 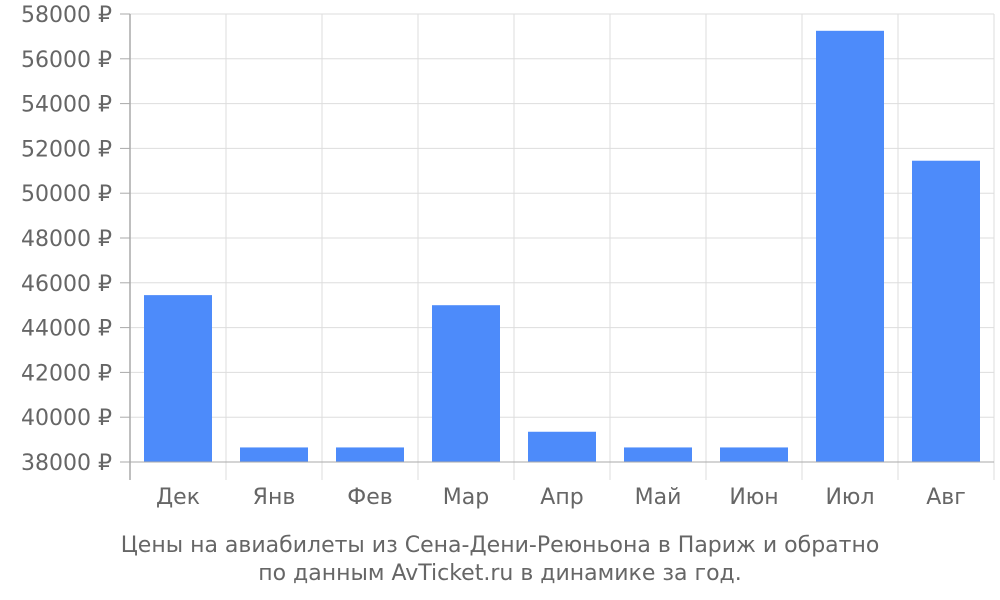 I want to click on x-tick-label: Дек, so click(x=178, y=497).